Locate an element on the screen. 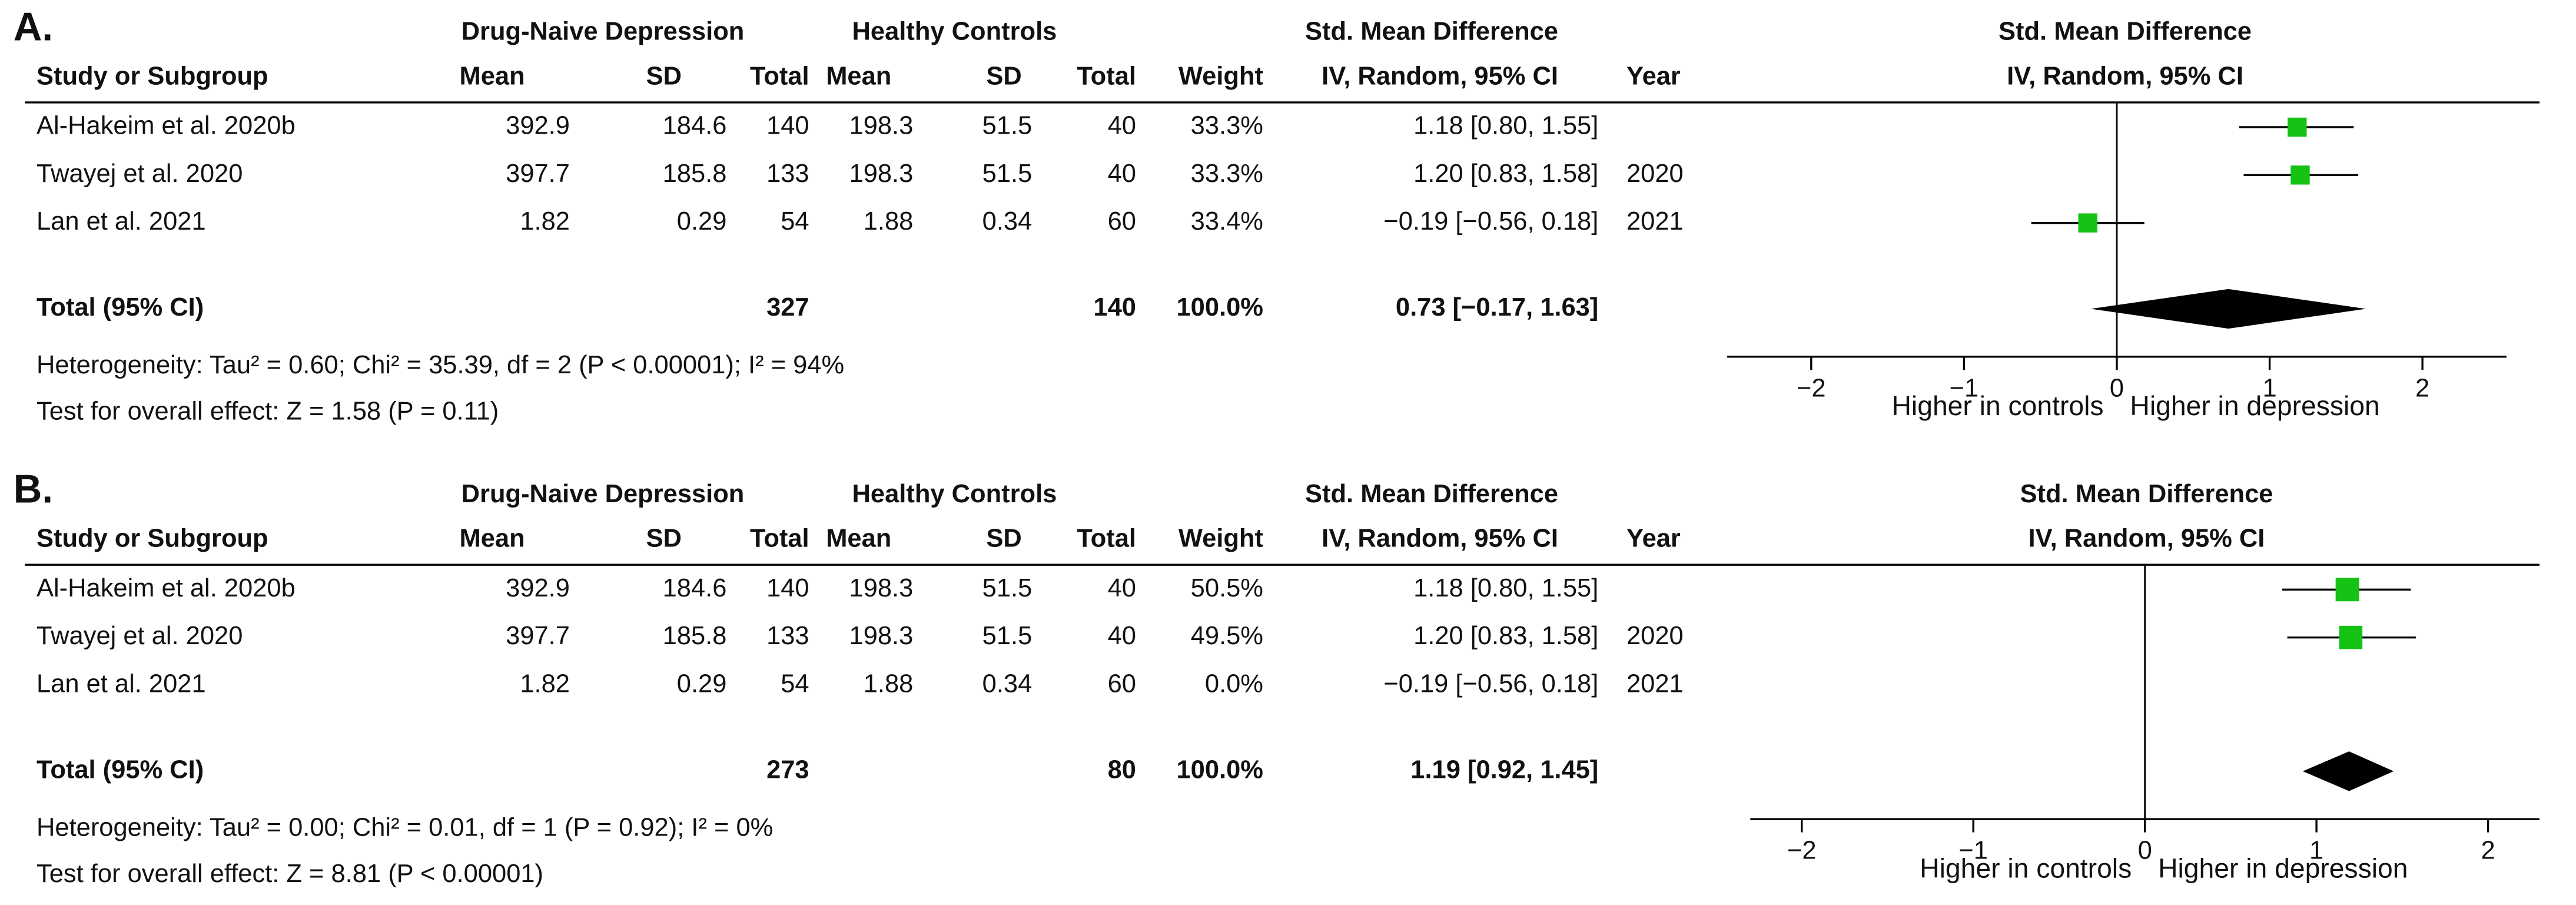  total-n: 80 is located at coordinates (1122, 769).